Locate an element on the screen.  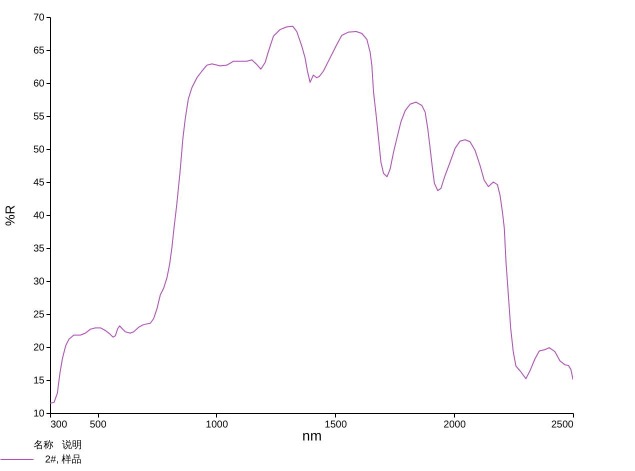
y-tick-label: 30 is located at coordinates (39, 282).